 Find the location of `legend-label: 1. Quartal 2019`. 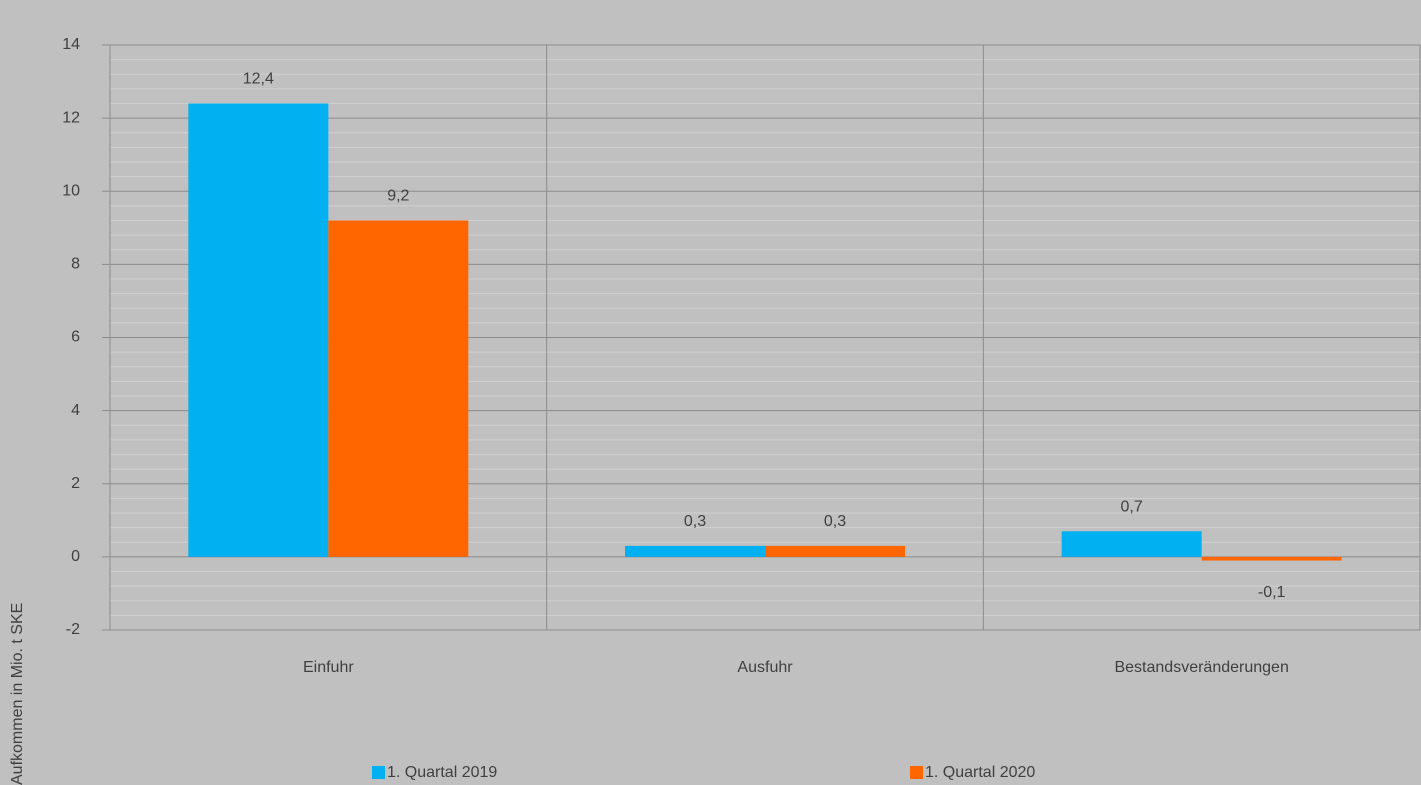

legend-label: 1. Quartal 2019 is located at coordinates (442, 772).